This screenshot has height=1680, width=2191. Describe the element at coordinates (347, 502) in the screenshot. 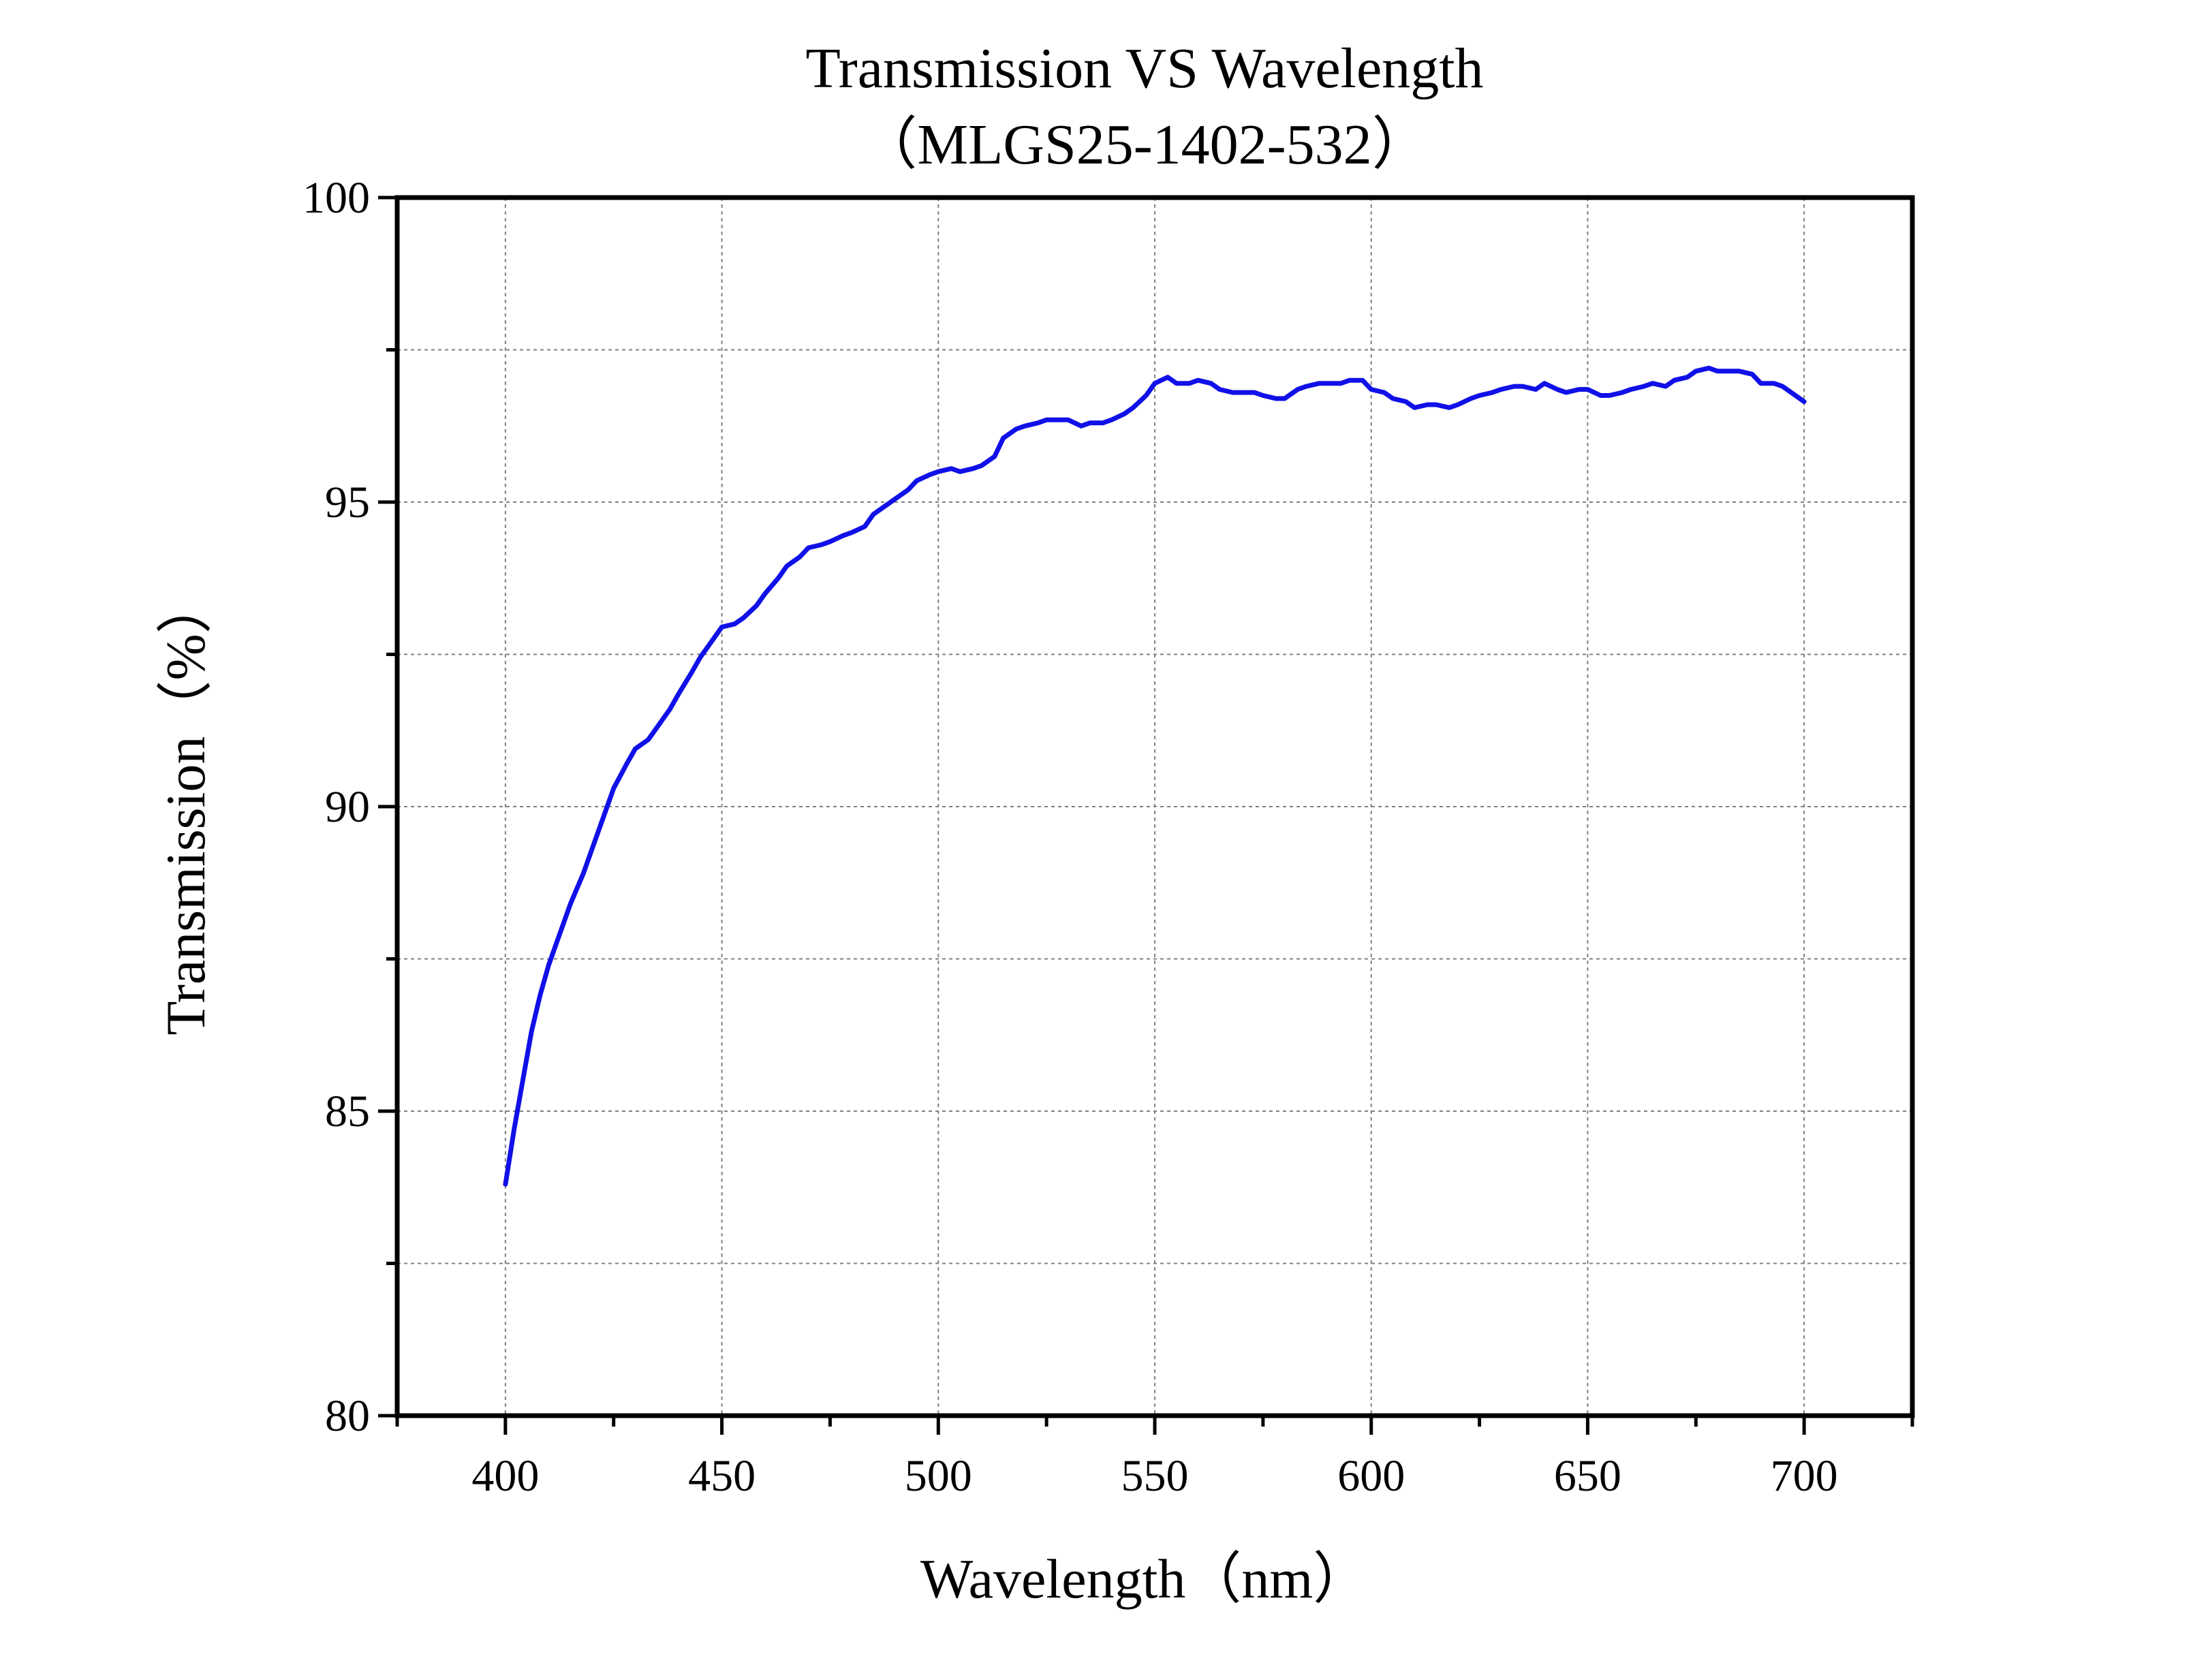

I see `y-tick-label: 95` at that location.